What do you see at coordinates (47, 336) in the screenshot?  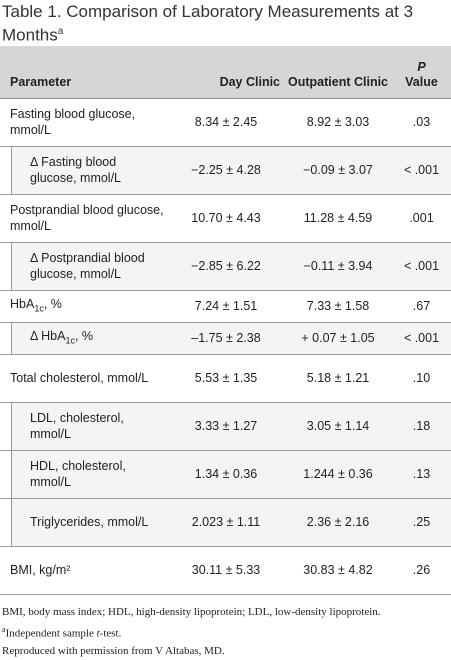 I see `parameter-text: Δ HbA` at bounding box center [47, 336].